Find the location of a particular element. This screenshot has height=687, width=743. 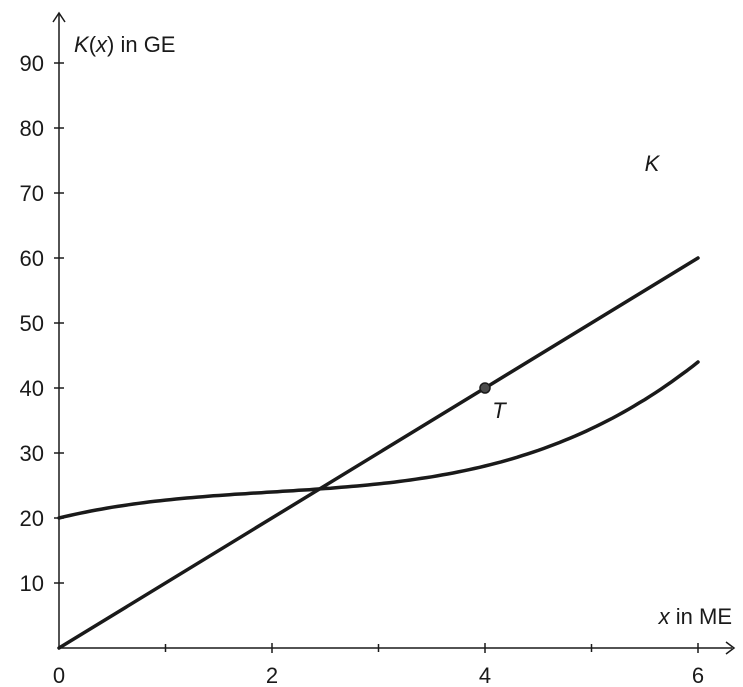

series-label: K is located at coordinates (653, 163).